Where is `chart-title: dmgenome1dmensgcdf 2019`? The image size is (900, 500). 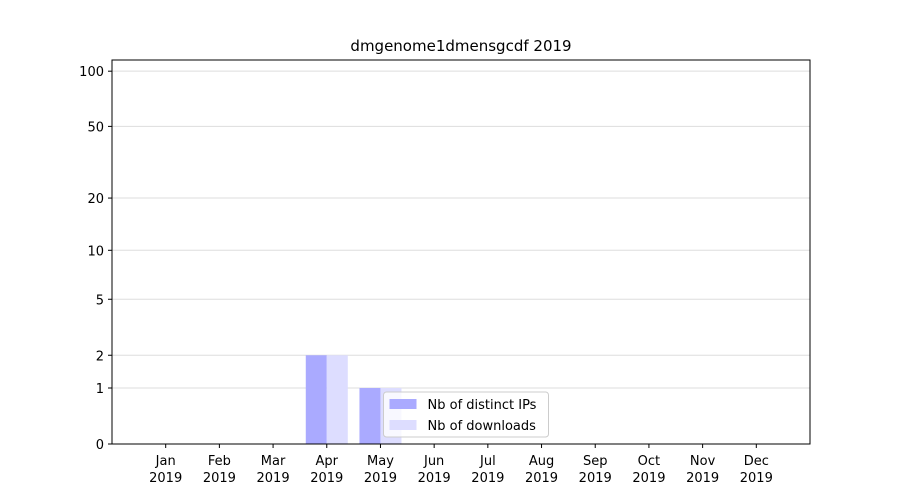
chart-title: dmgenome1dmensgcdf 2019 is located at coordinates (460, 46).